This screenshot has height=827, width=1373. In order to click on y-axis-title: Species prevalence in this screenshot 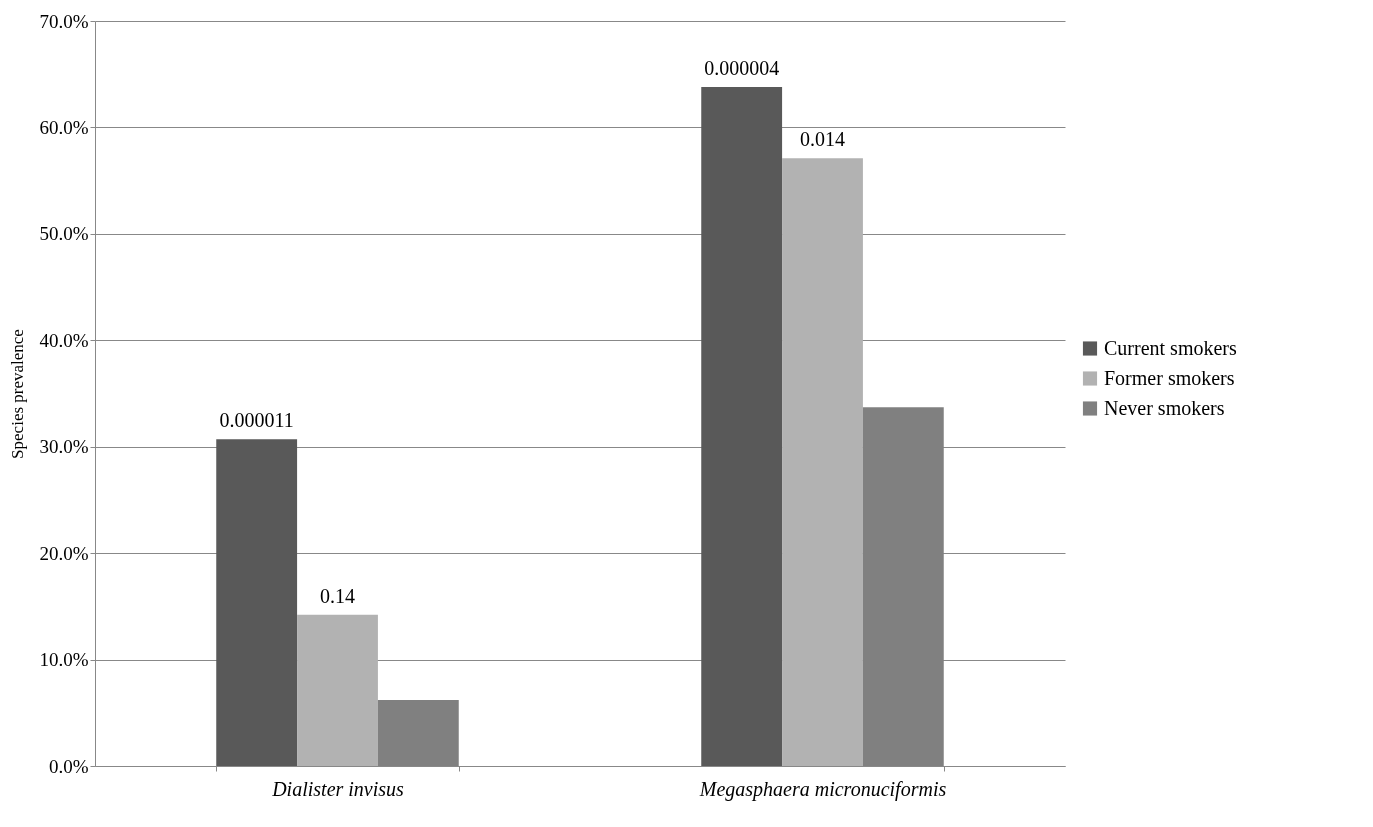, I will do `click(18, 394)`.